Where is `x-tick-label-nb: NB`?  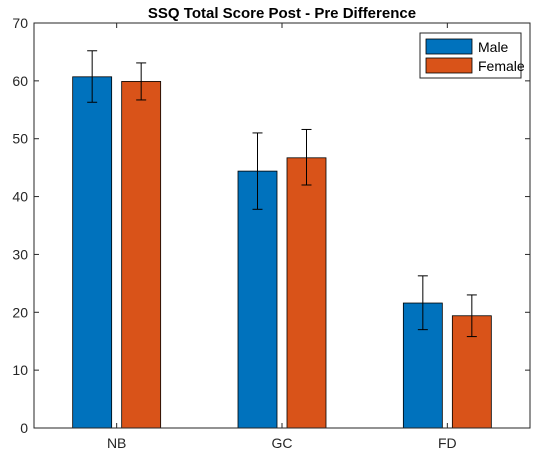
x-tick-label-nb: NB is located at coordinates (116, 443).